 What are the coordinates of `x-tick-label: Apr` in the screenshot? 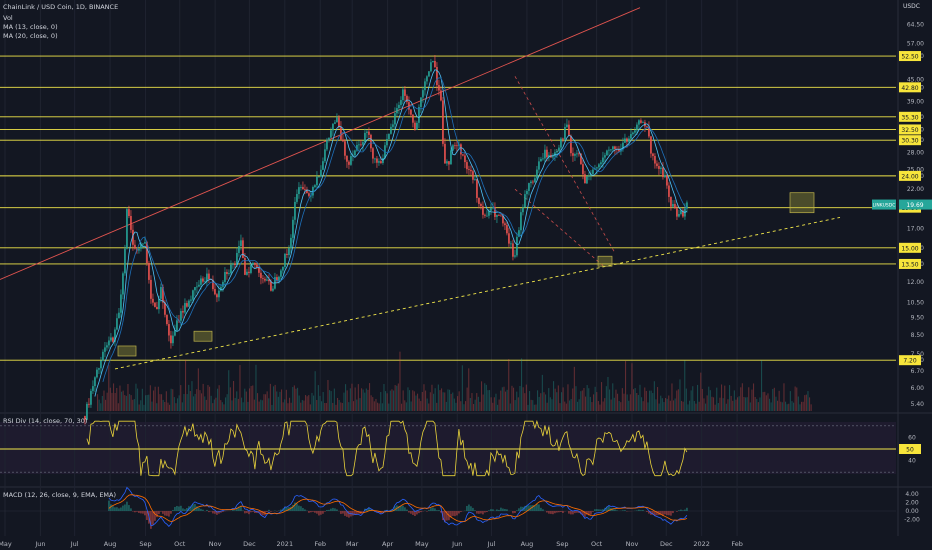 It's located at (388, 544).